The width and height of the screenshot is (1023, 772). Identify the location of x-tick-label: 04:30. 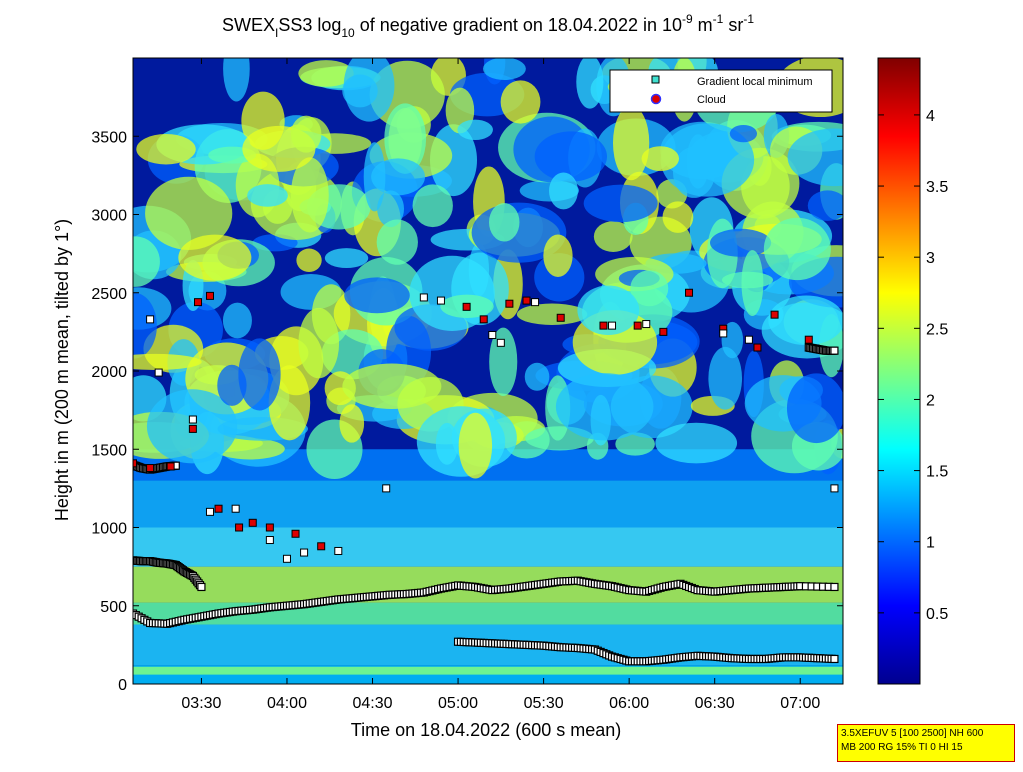
(372, 703).